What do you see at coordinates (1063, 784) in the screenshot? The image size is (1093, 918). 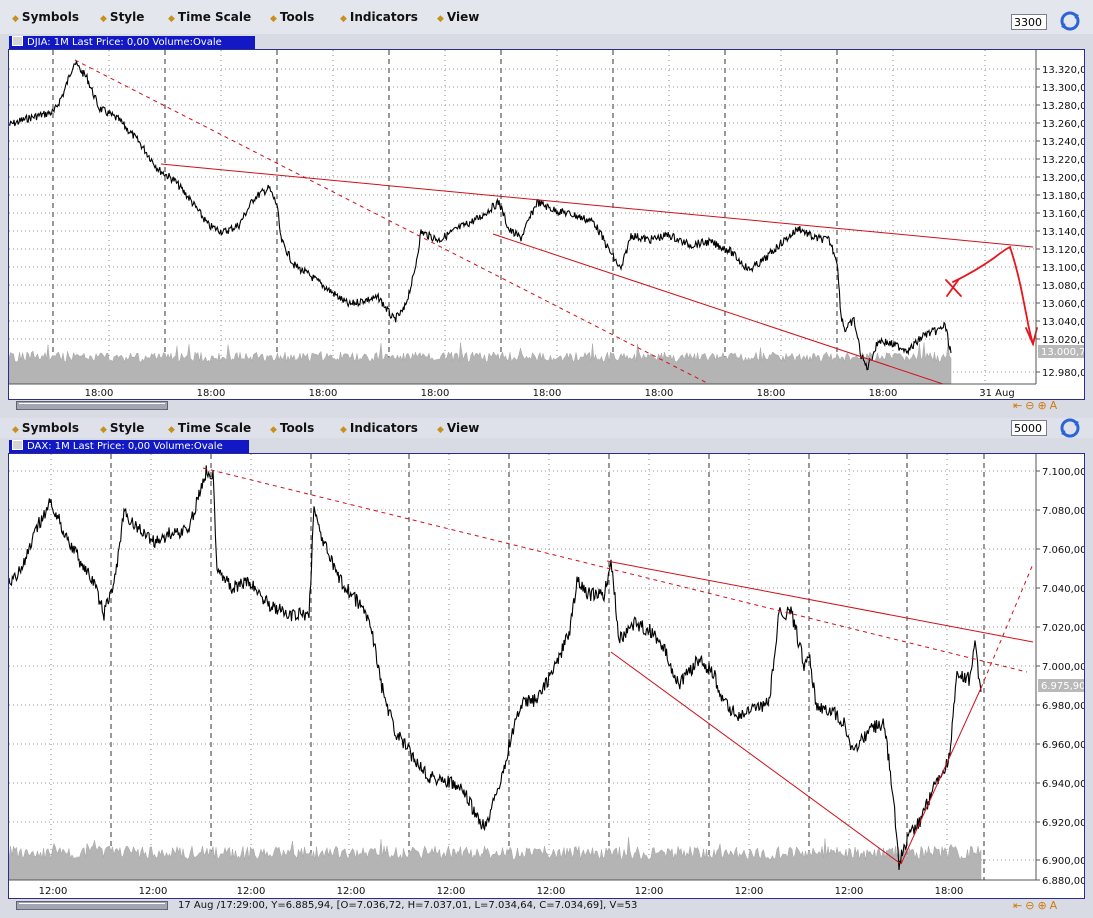 I see `price-tick-label: 6.940,00` at bounding box center [1063, 784].